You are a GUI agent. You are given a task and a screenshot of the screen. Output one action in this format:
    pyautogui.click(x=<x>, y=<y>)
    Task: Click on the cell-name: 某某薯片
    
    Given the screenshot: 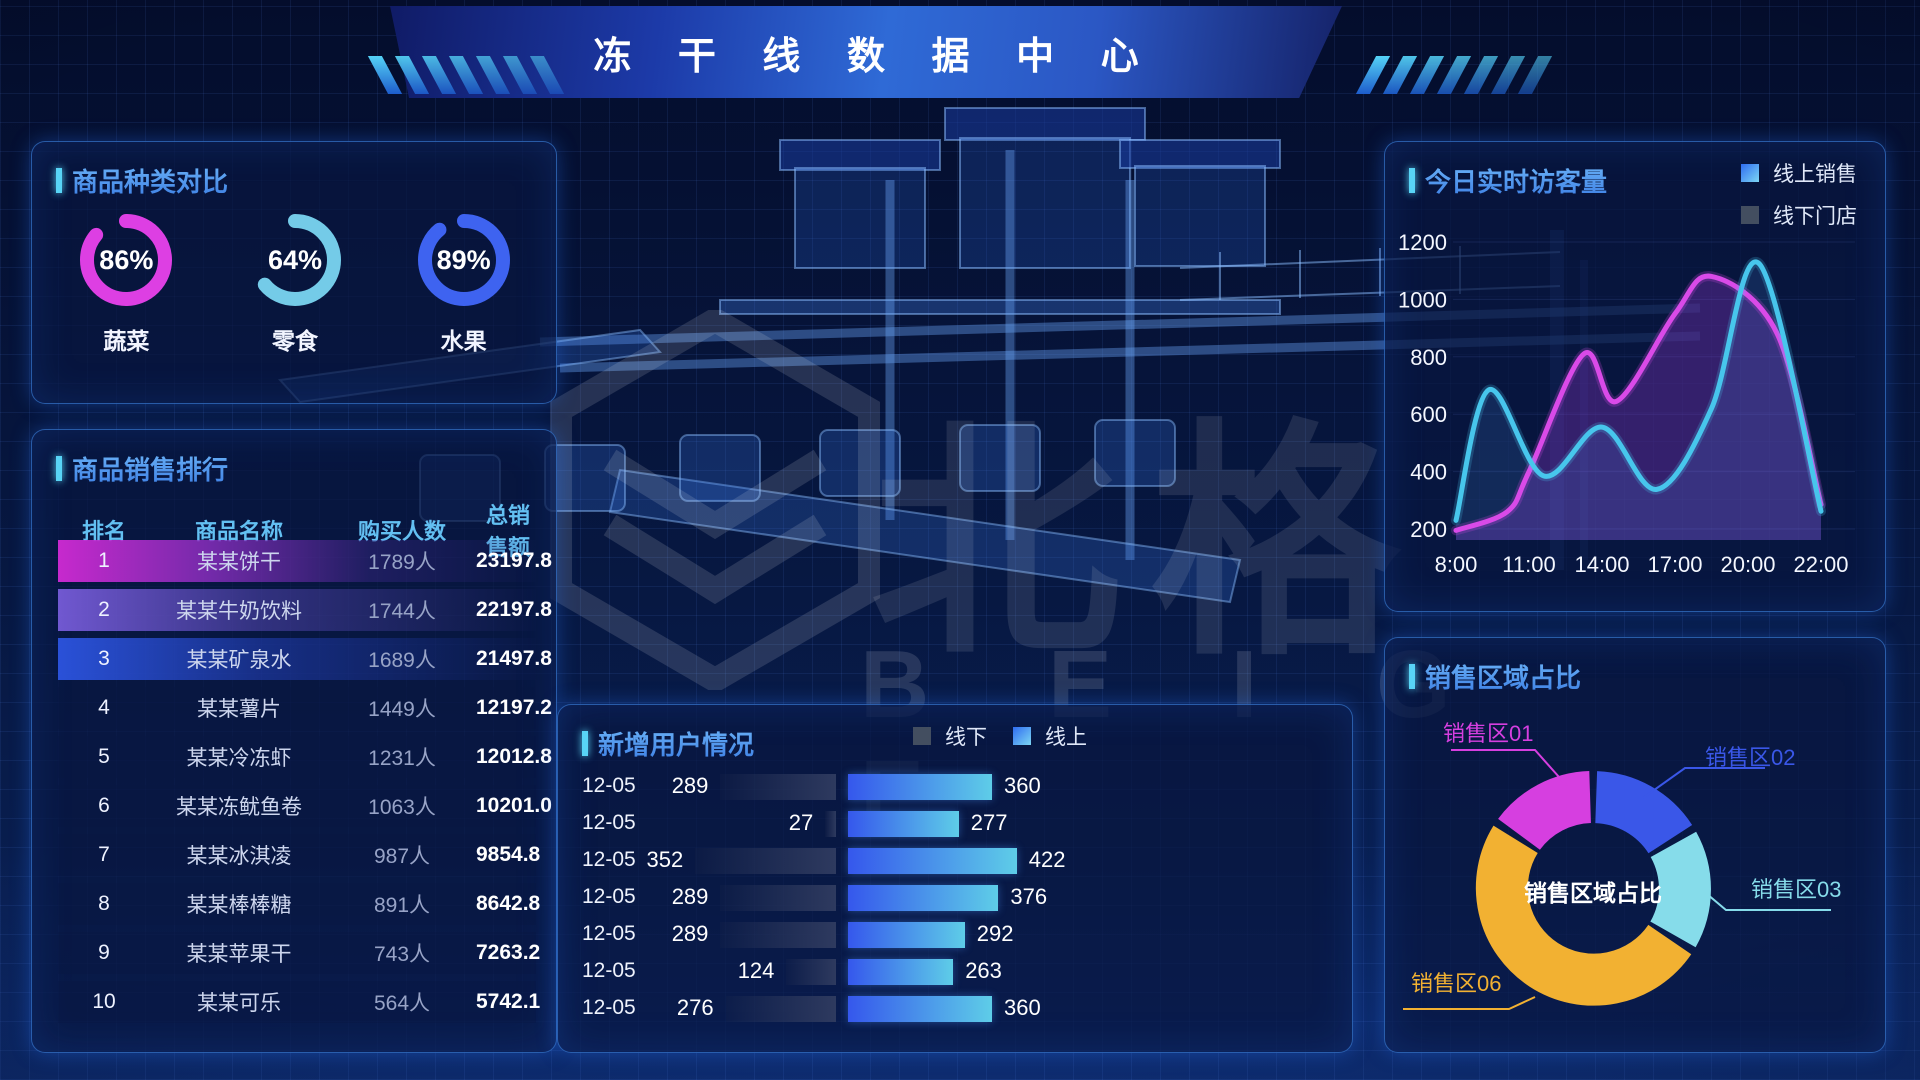 What is the action you would take?
    pyautogui.click(x=239, y=709)
    